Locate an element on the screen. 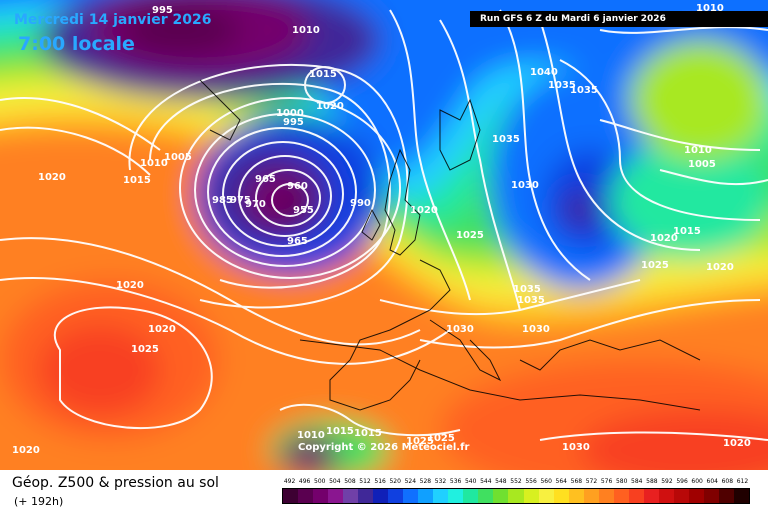  legend-label: 608 is located at coordinates (727, 481).